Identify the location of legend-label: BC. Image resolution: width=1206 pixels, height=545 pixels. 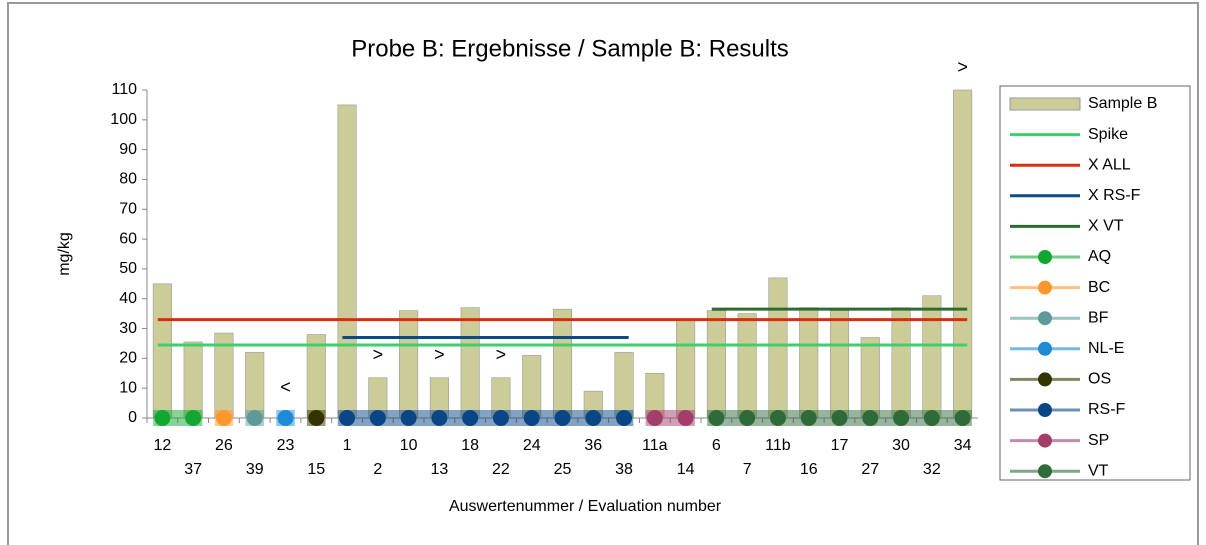
(1099, 287).